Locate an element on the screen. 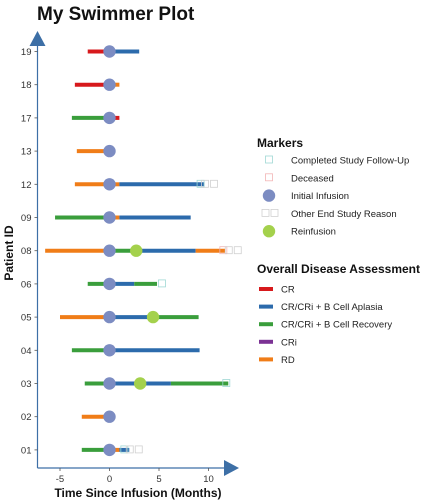 The image size is (432, 504). y-tick-label: 08 is located at coordinates (26, 251).